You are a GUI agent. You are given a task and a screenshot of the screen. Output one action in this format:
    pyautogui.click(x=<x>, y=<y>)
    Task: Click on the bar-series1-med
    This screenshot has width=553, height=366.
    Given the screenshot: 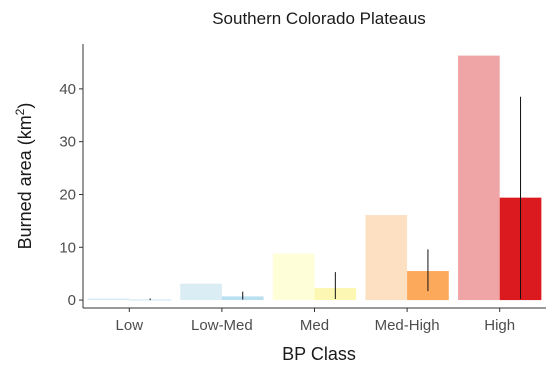 What is the action you would take?
    pyautogui.click(x=293, y=277)
    